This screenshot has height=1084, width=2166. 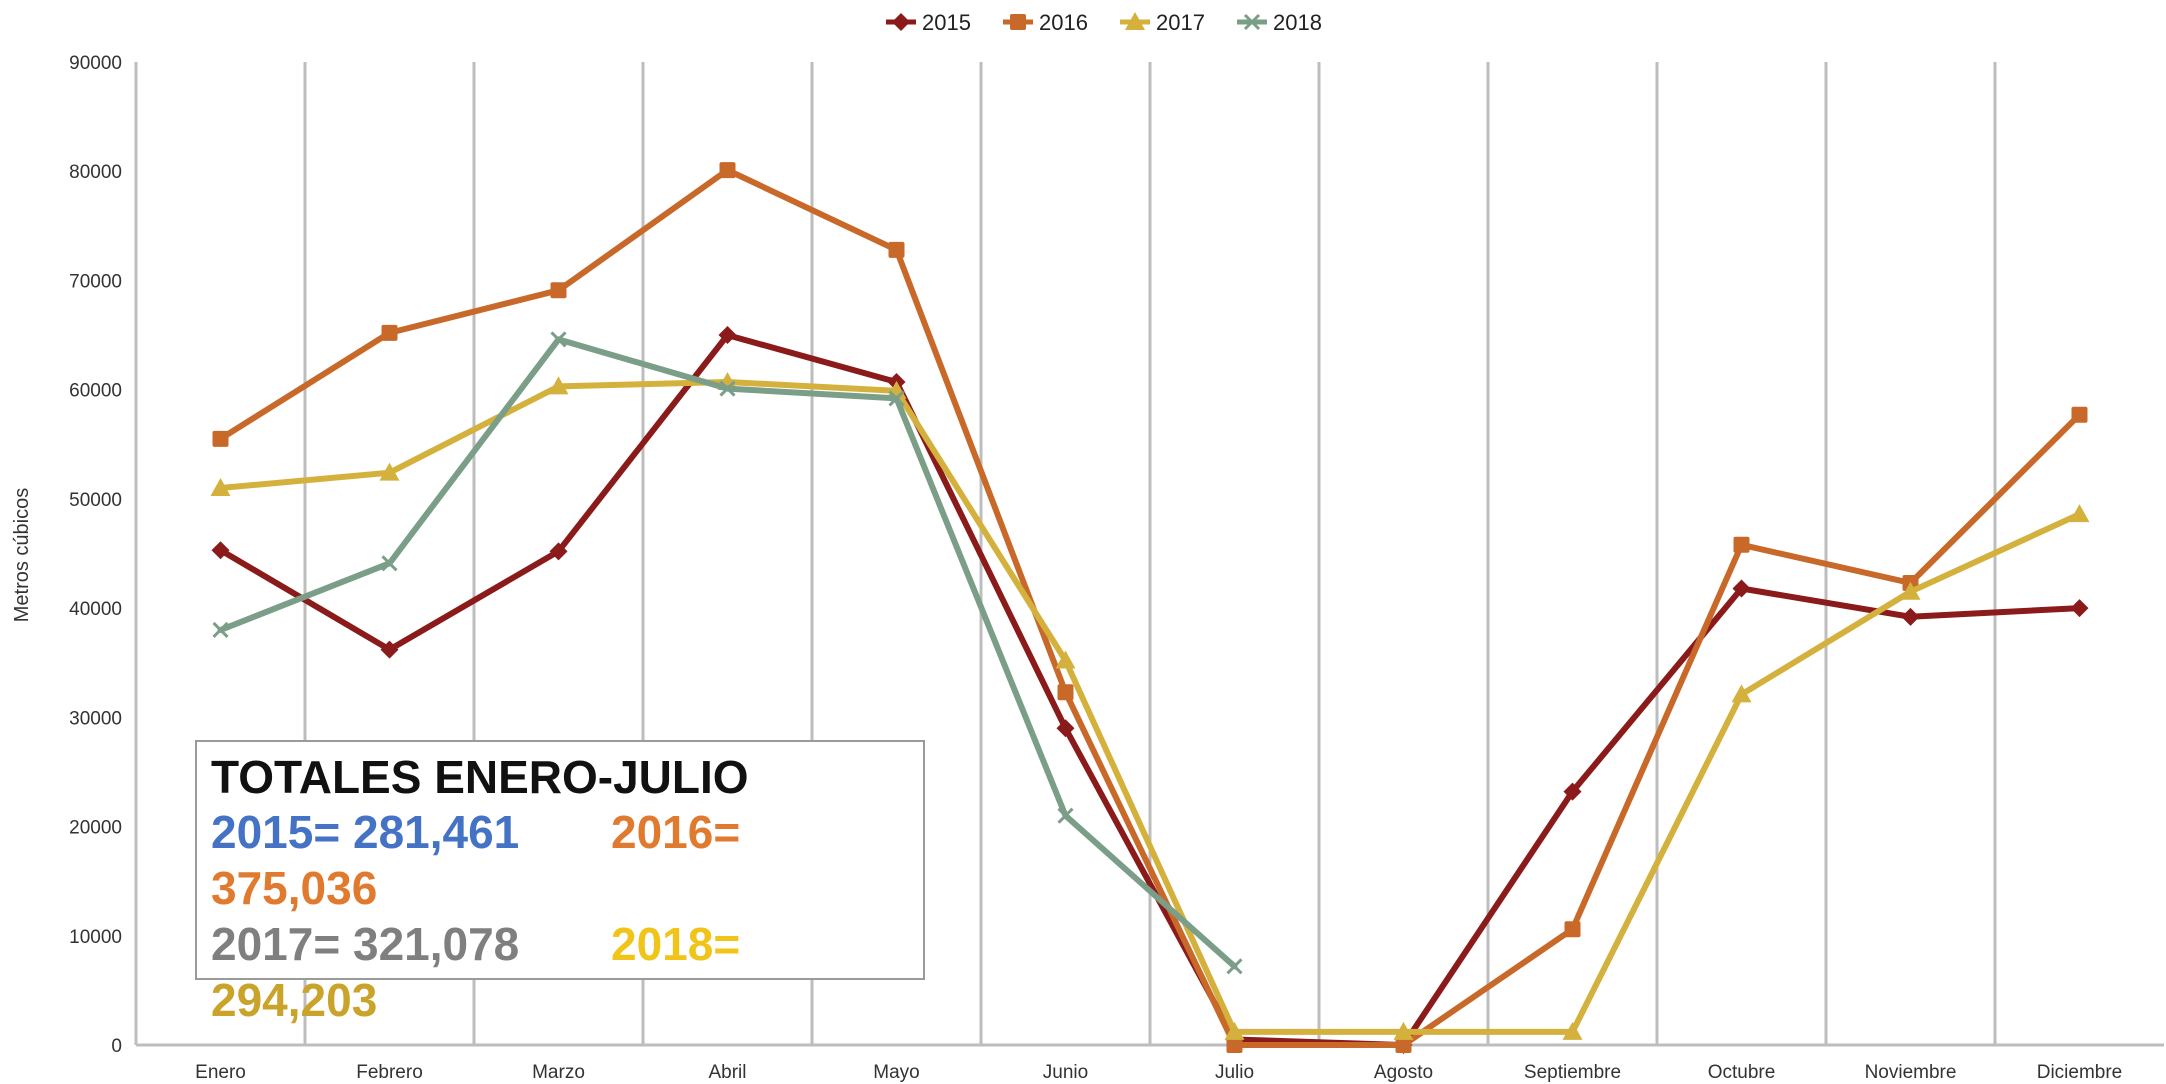 I want to click on y-tick-label-50000: 50000, so click(x=95, y=500).